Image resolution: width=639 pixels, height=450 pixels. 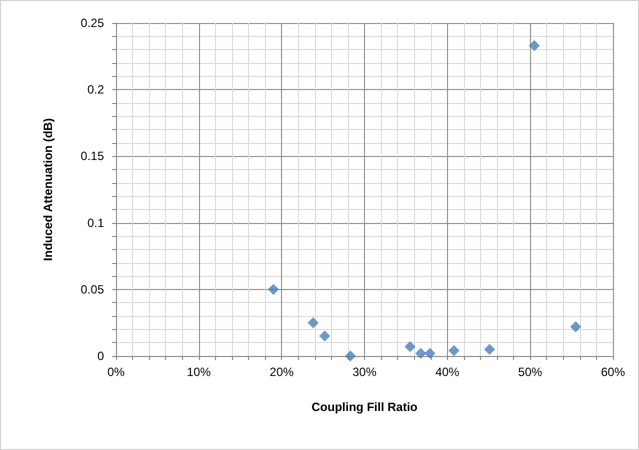 What do you see at coordinates (95, 223) in the screenshot?
I see `y-tick-label: 0.1` at bounding box center [95, 223].